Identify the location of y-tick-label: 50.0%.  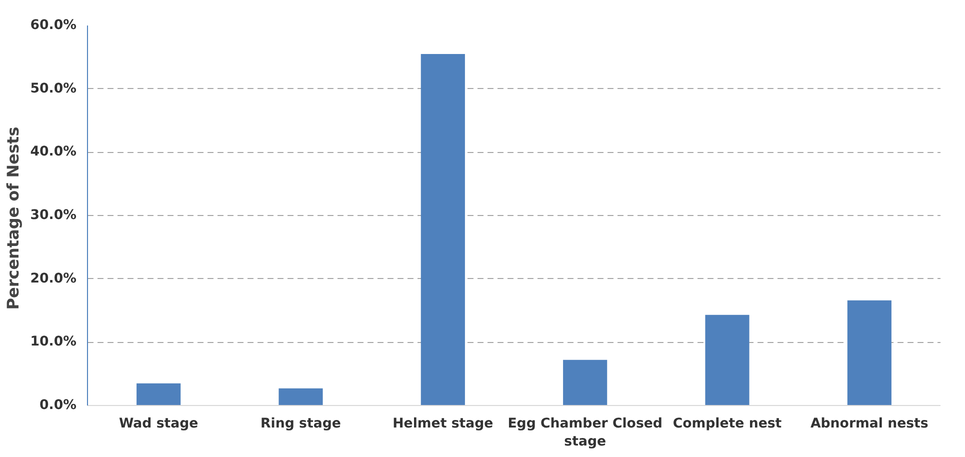
(53, 88).